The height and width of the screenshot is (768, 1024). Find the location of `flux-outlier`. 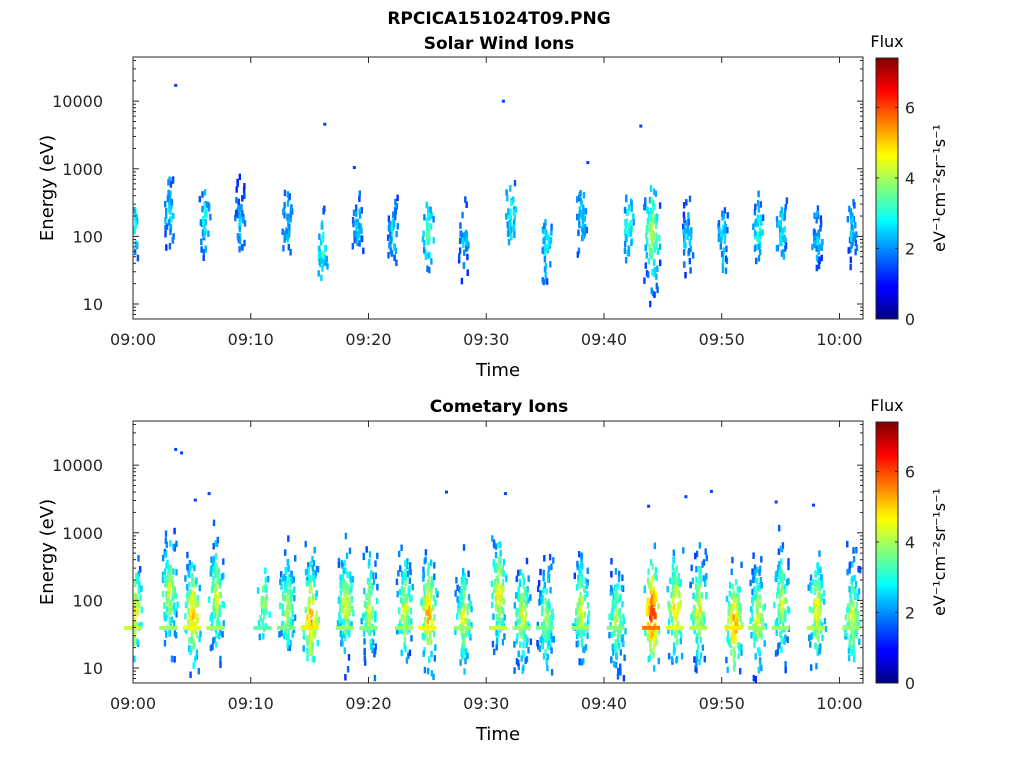

flux-outlier is located at coordinates (176, 85).